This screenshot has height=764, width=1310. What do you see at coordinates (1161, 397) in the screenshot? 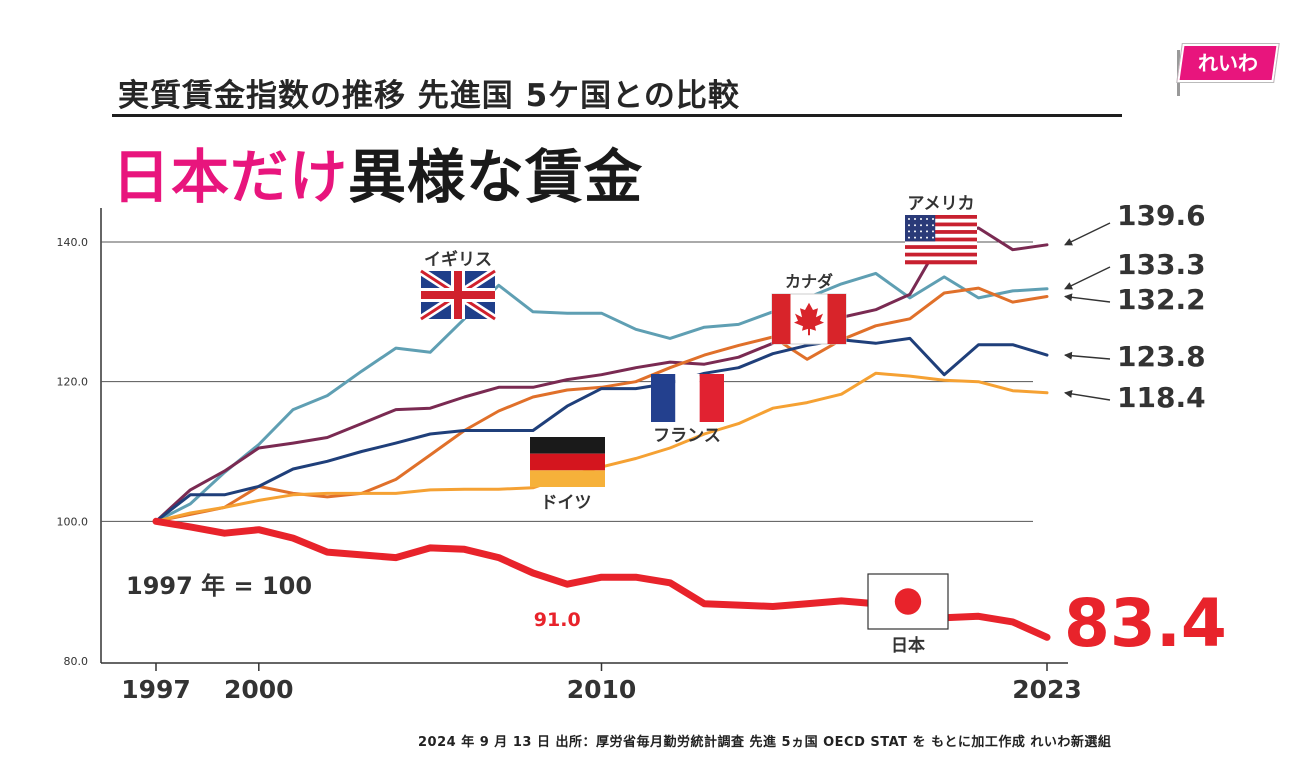
I see `end-value-label-germany: 118.4` at bounding box center [1161, 397].